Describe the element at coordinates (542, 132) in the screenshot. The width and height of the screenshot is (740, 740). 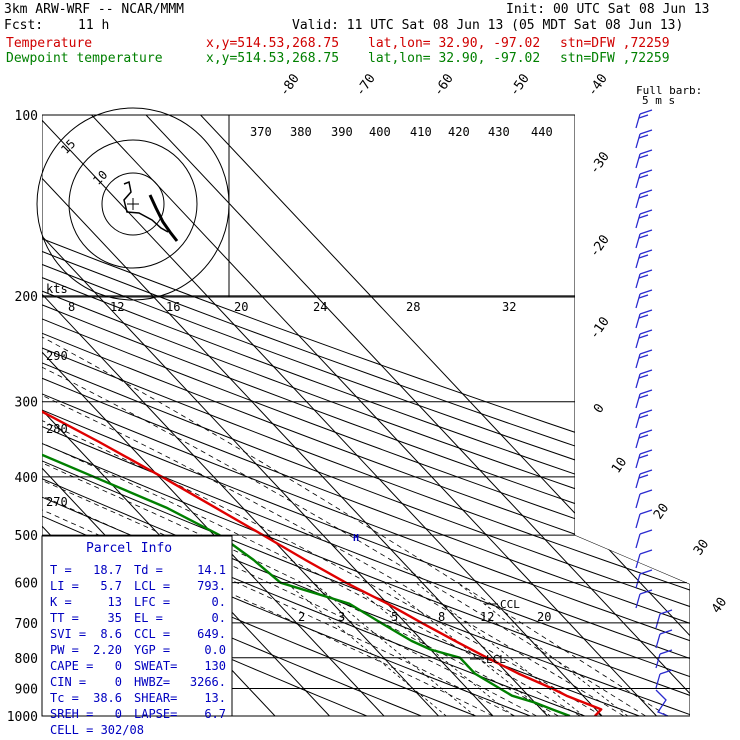
I see `theta-label: 440` at that location.